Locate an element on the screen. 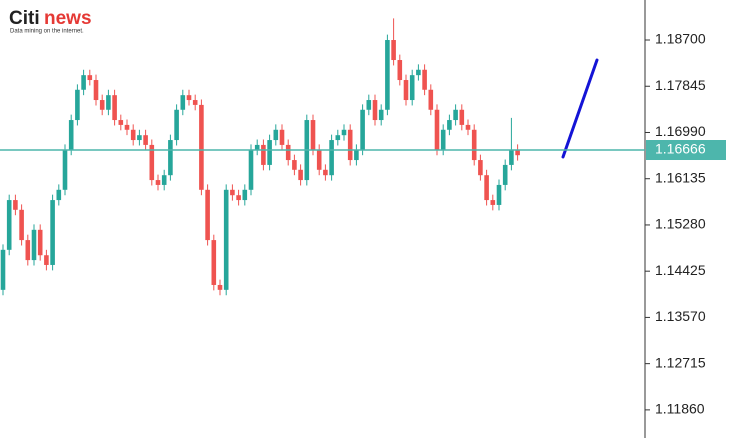  y-tick-label: 1.14425 is located at coordinates (680, 270).